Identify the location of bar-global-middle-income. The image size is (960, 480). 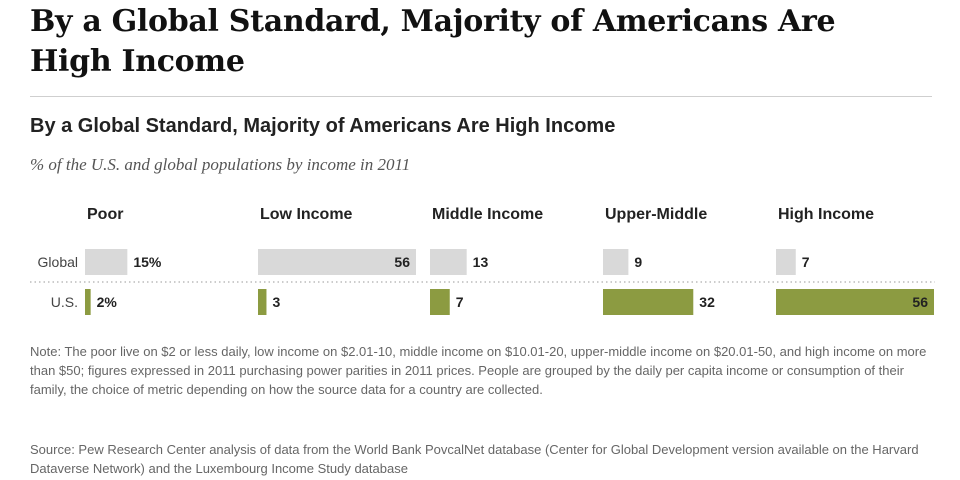
(448, 262).